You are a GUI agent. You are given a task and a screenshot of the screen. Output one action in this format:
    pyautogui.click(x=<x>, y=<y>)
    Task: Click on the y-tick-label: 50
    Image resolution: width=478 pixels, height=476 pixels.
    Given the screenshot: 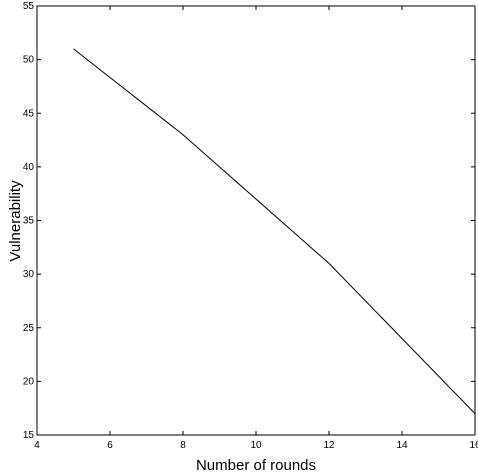 What is the action you would take?
    pyautogui.click(x=29, y=60)
    